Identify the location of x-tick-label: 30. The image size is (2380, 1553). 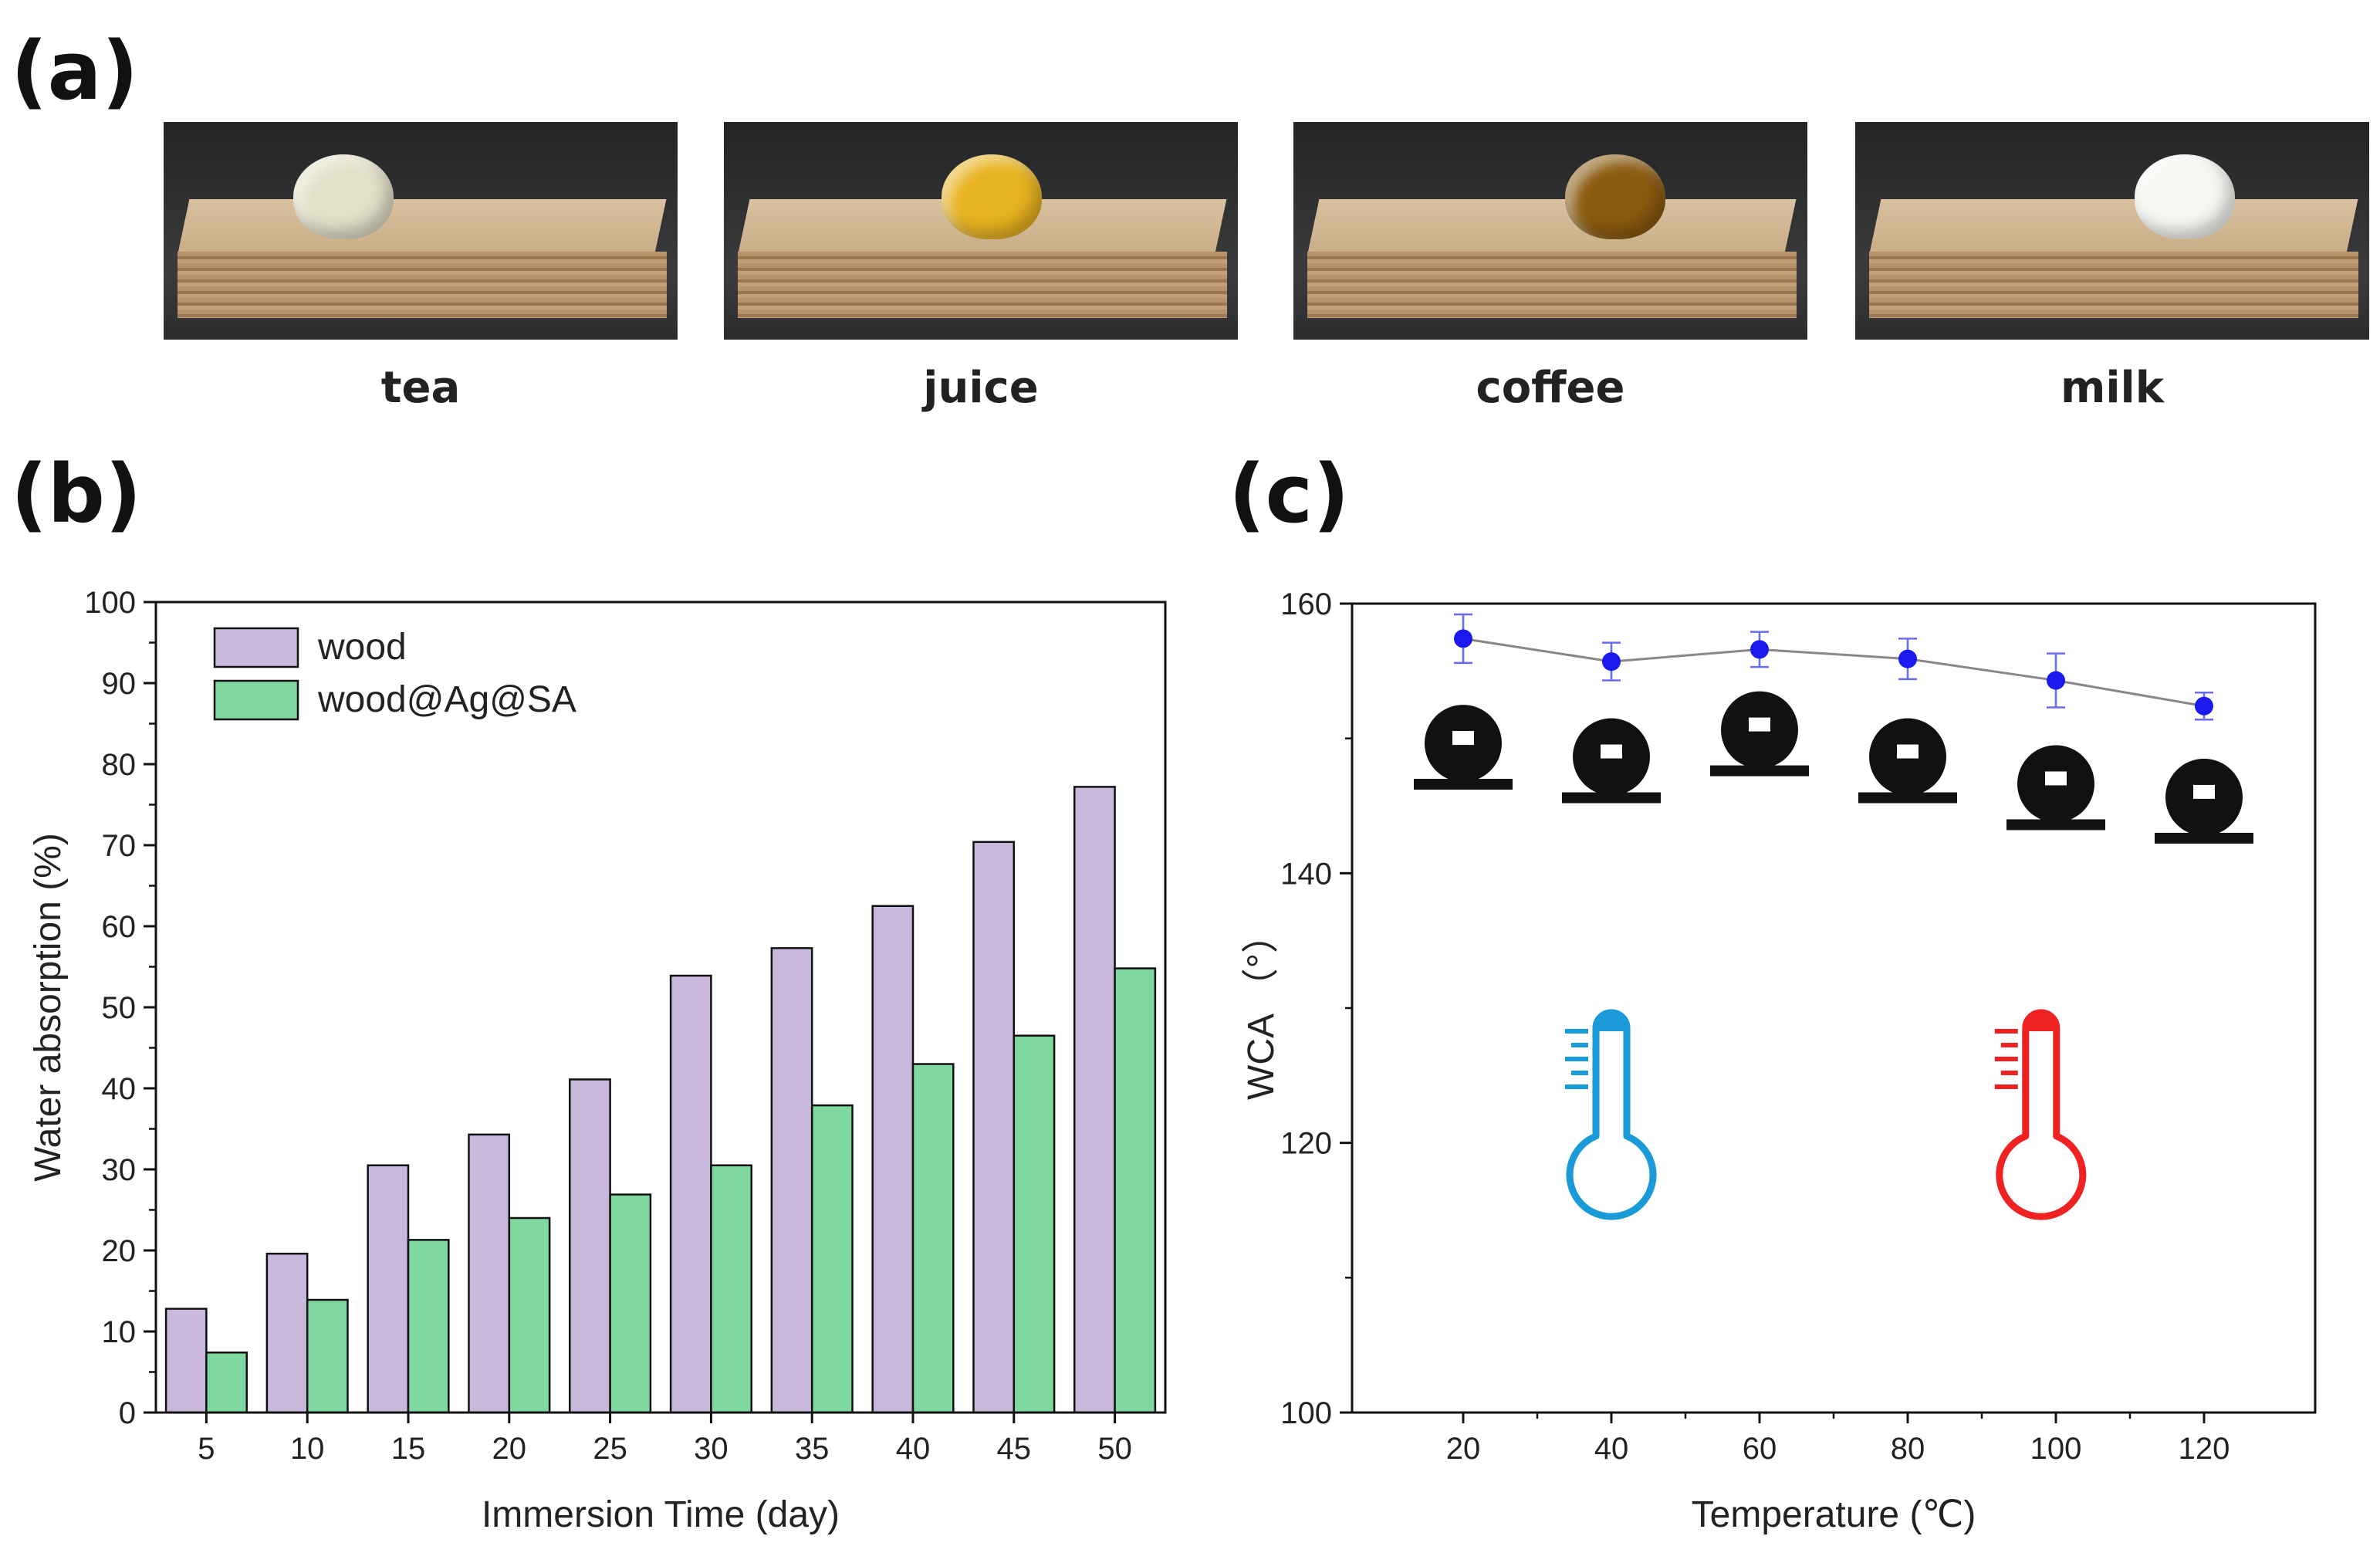
(711, 1449).